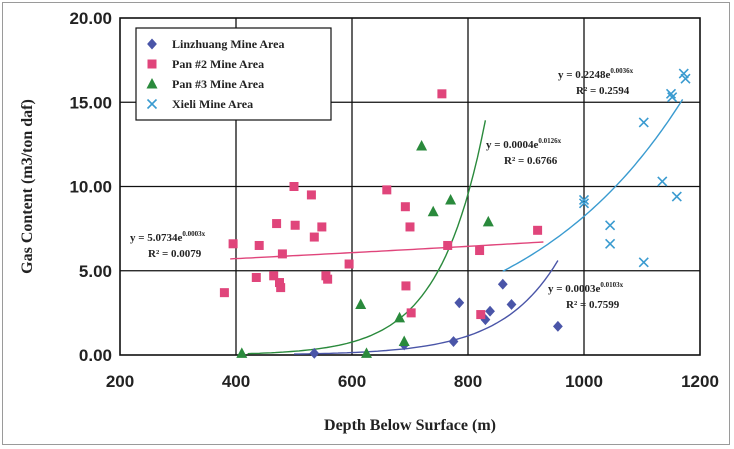  What do you see at coordinates (236, 381) in the screenshot?
I see `x-tick-label: 400` at bounding box center [236, 381].